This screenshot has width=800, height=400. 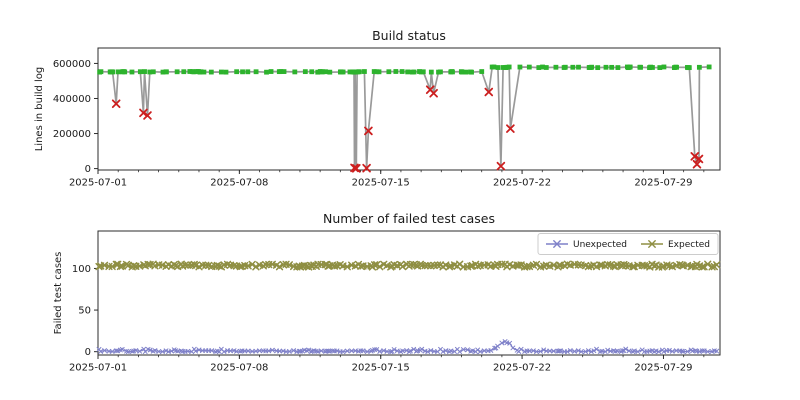 I want to click on y-axis-label: Lines in build log, so click(x=39, y=109).